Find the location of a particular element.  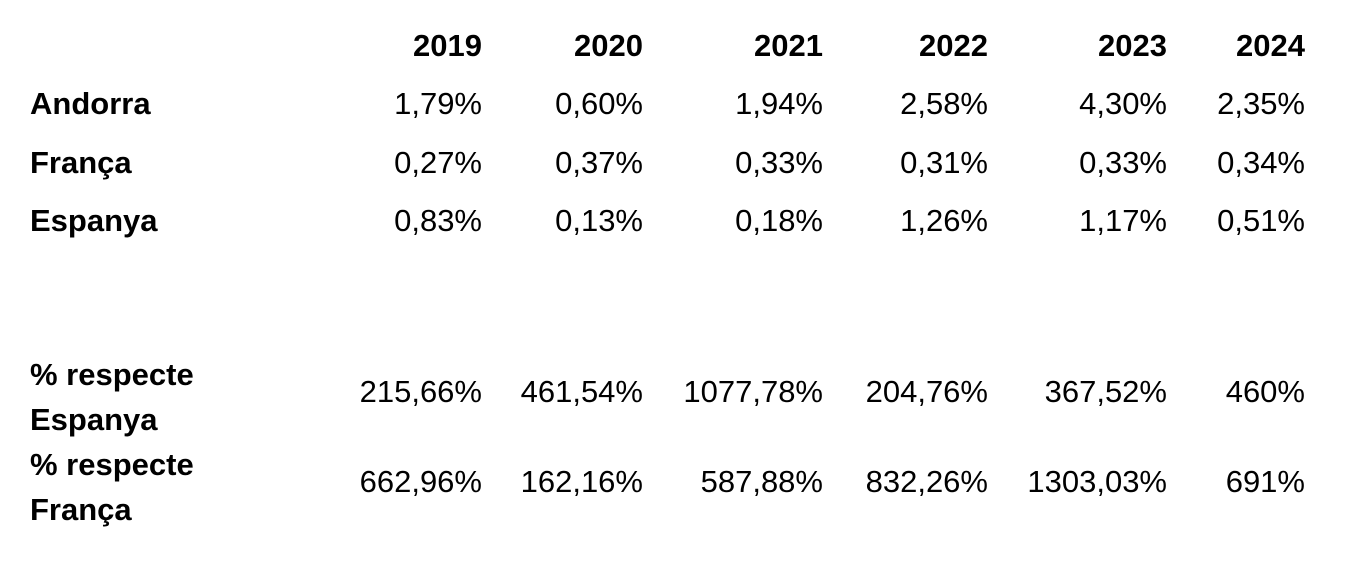

table-cell: 1,79% is located at coordinates (438, 103).